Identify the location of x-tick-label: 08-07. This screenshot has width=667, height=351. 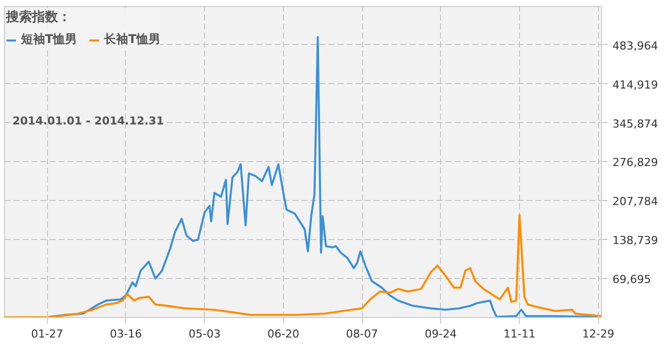
(362, 334).